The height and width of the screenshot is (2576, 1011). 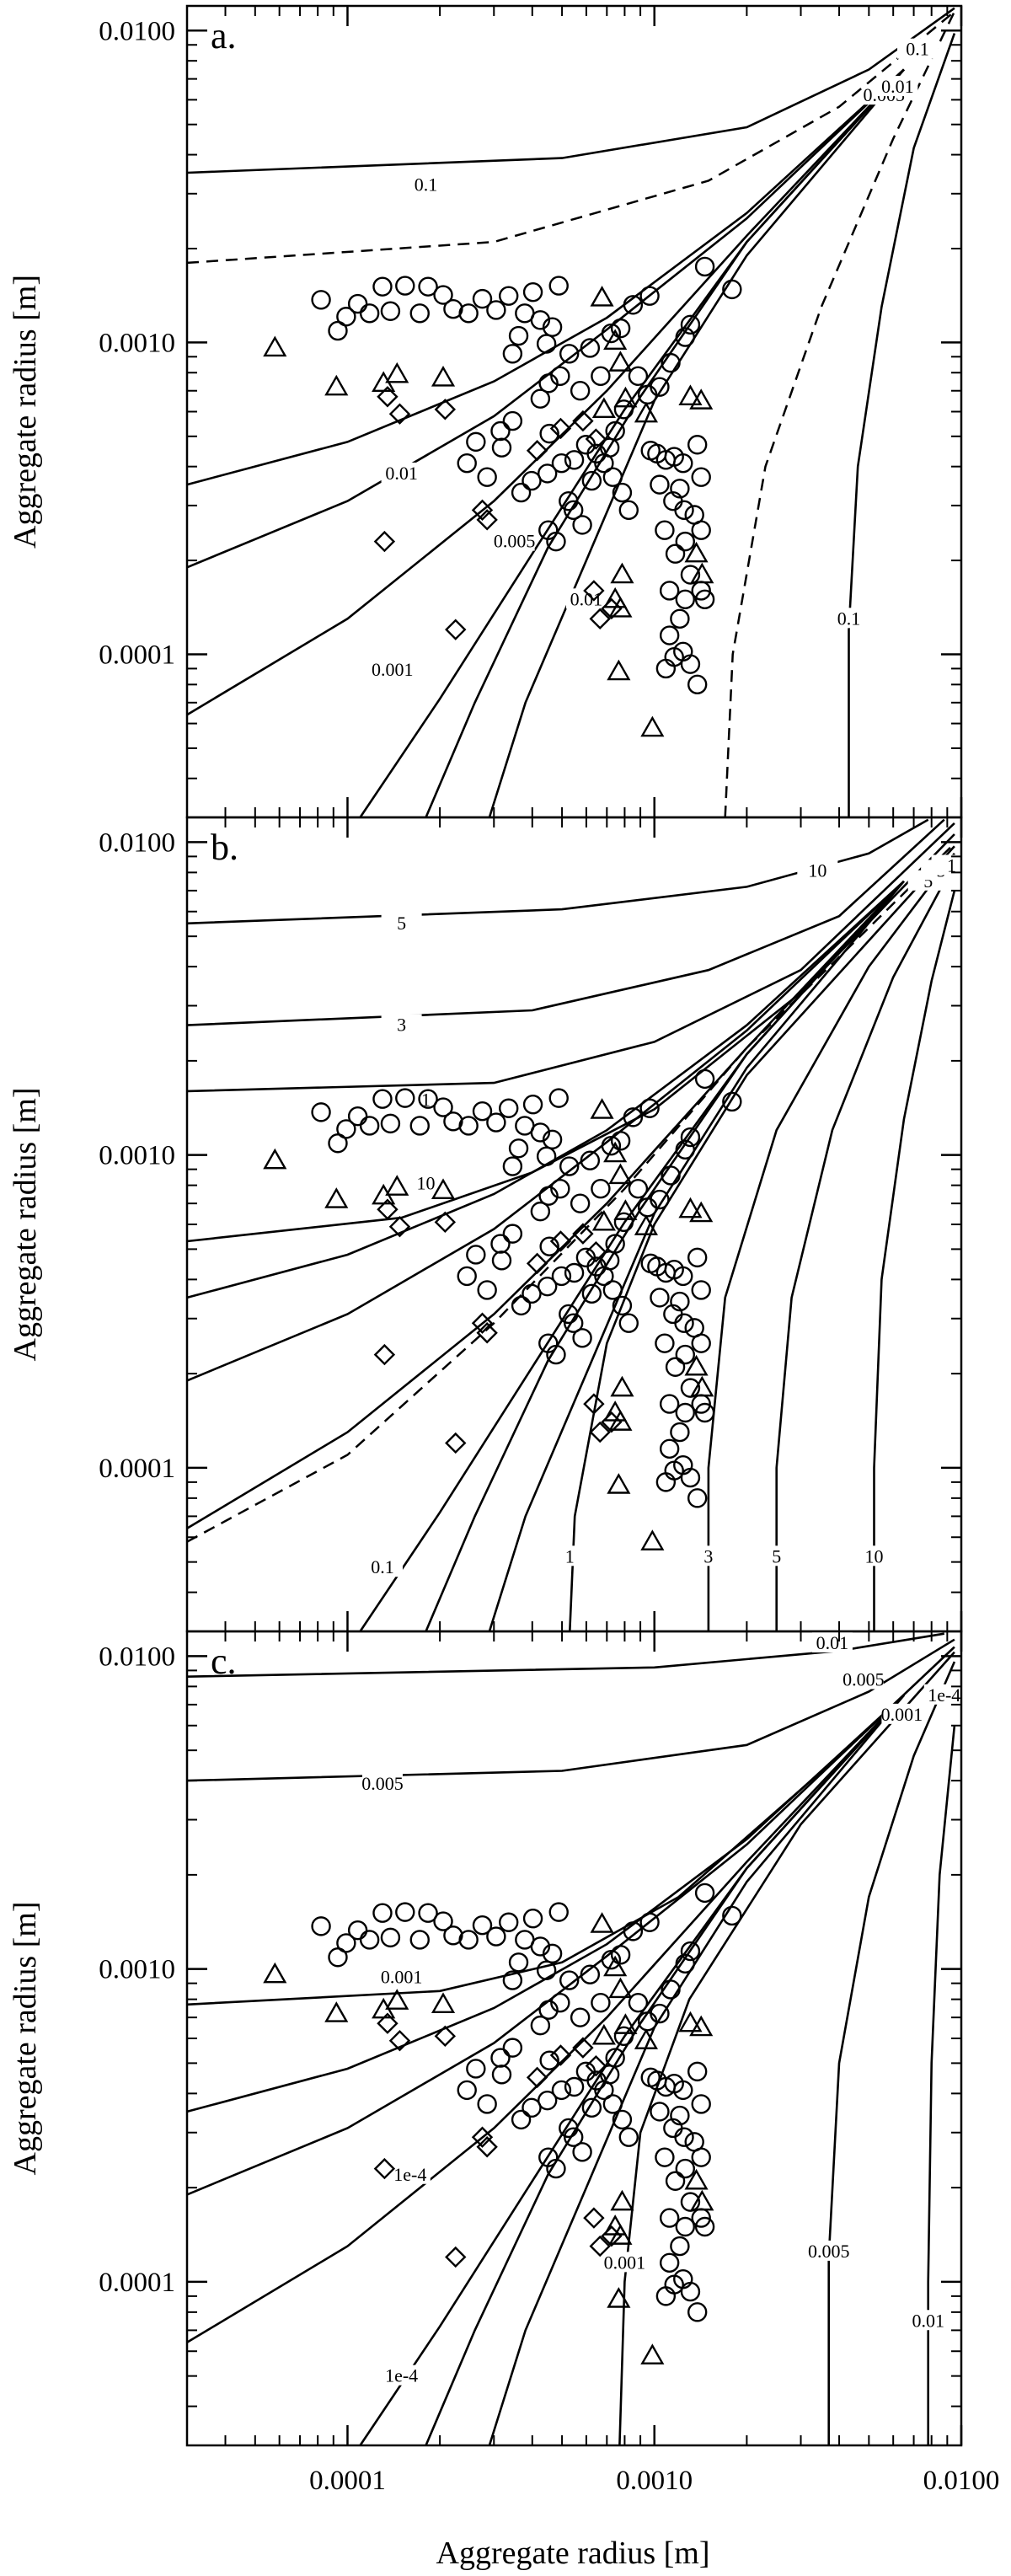 I want to click on contour-label: 5, so click(x=401, y=923).